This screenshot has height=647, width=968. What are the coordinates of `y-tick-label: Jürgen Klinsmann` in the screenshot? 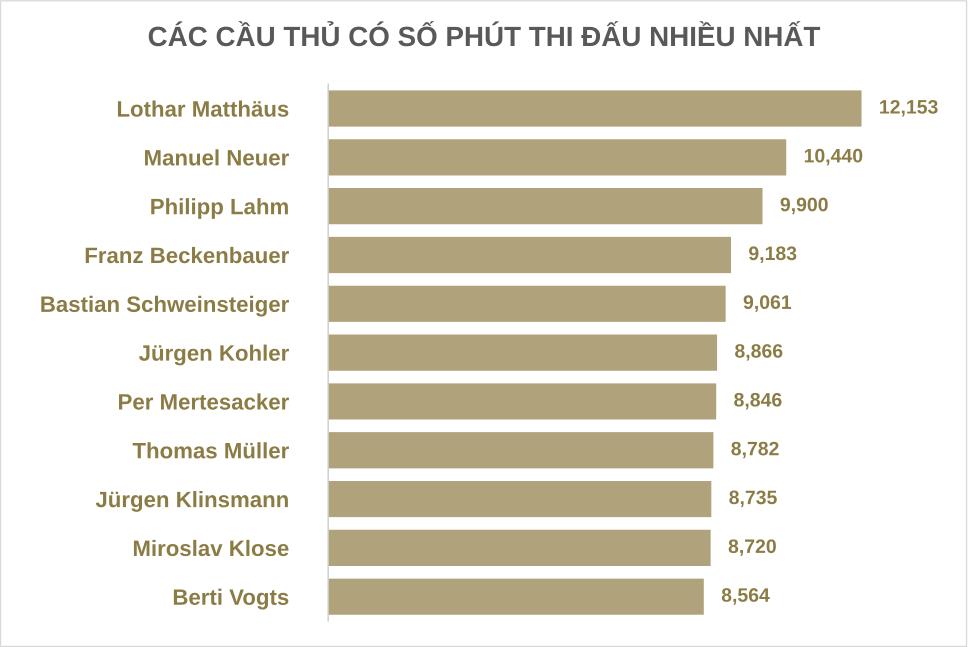 It's located at (192, 501).